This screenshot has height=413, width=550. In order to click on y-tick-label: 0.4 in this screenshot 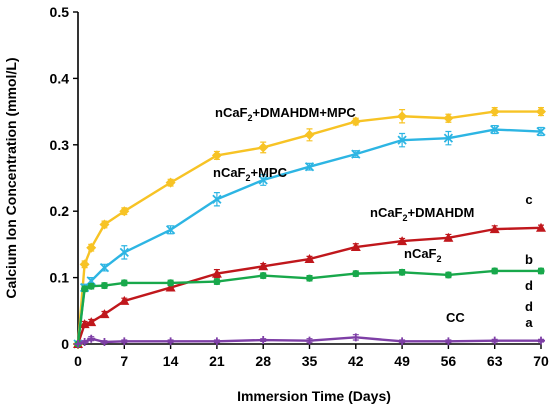, I will do `click(60, 78)`.